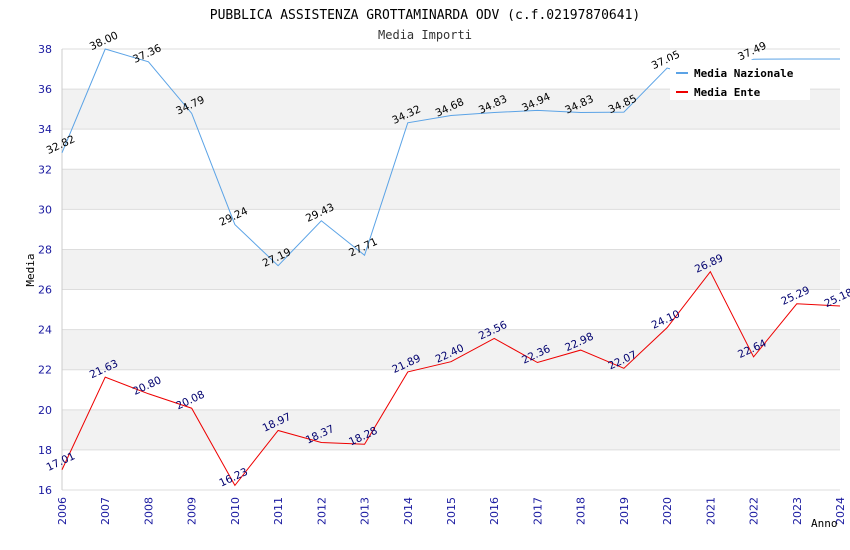 This screenshot has width=850, height=550. I want to click on y-tick-label: 32, so click(45, 169).